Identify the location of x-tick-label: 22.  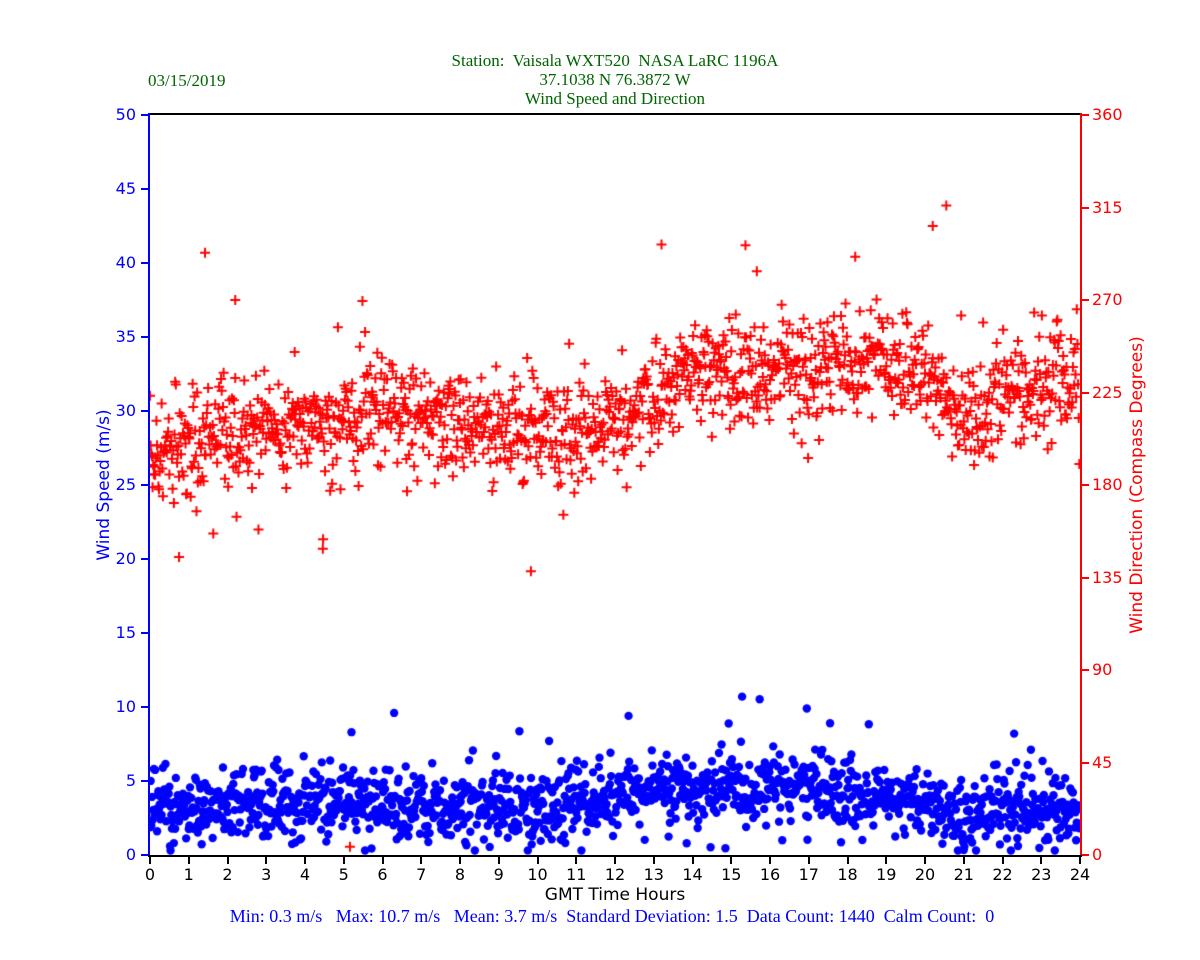
(1002, 874).